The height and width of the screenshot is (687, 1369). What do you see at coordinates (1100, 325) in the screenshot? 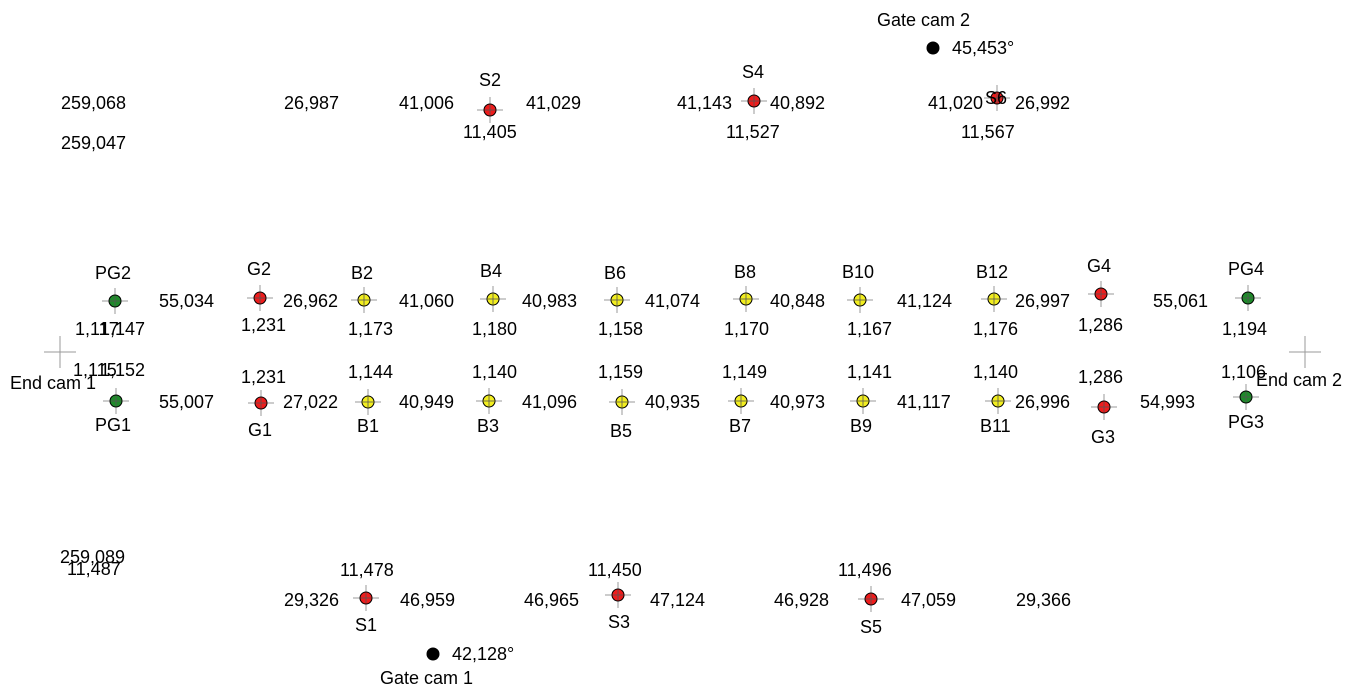
I see `g4-height: 1,286` at bounding box center [1100, 325].